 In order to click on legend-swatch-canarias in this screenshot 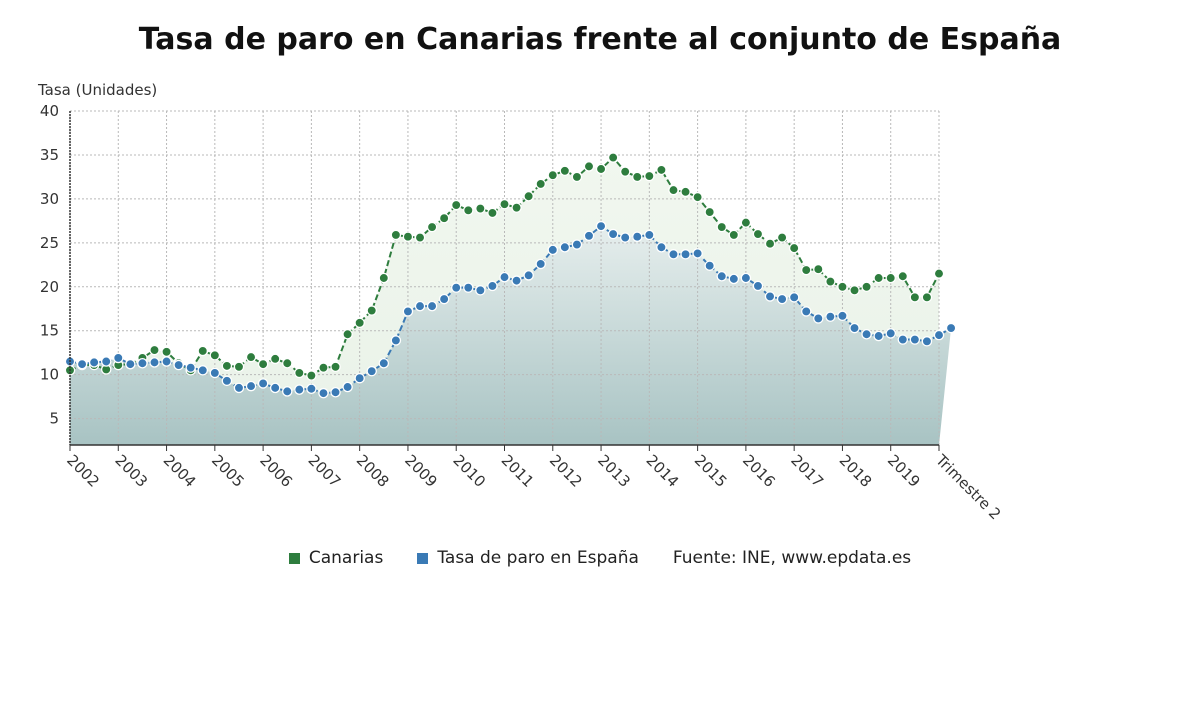, I will do `click(294, 558)`.